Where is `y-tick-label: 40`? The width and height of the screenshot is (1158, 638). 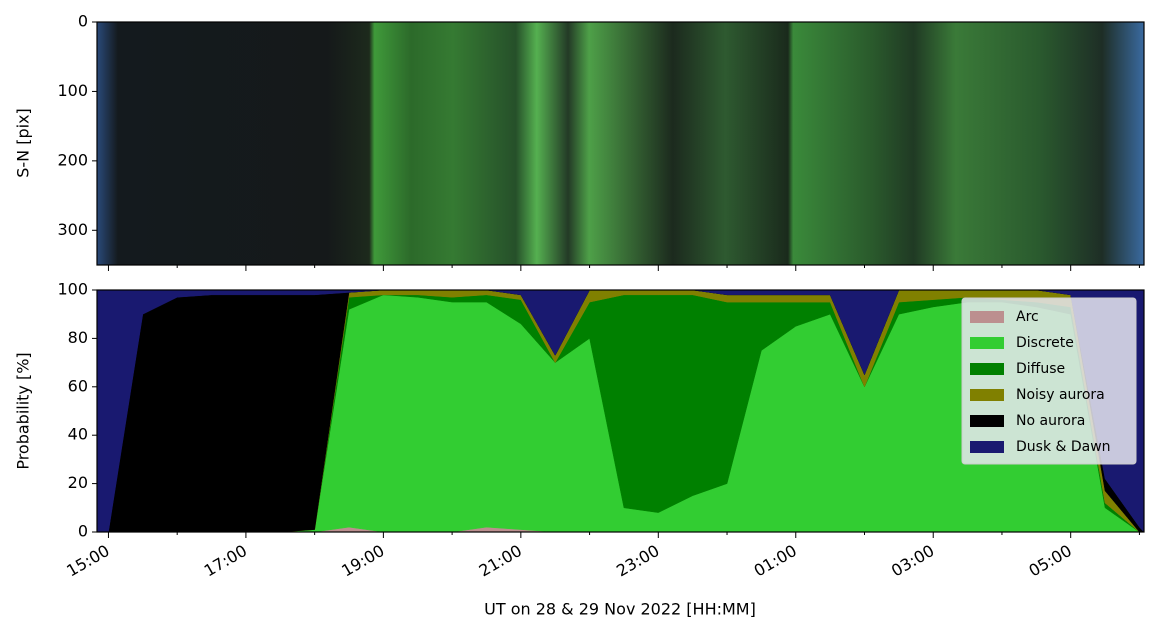 y-tick-label: 40 is located at coordinates (78, 434).